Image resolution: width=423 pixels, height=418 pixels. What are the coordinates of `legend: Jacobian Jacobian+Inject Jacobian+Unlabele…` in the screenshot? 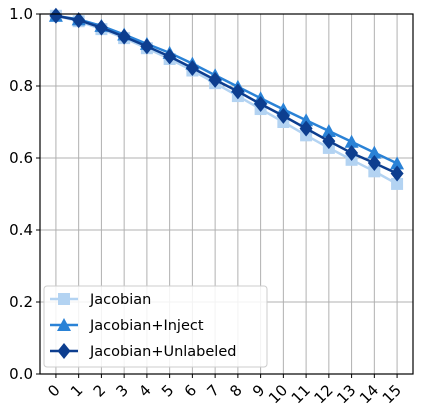 It's located at (155, 326).